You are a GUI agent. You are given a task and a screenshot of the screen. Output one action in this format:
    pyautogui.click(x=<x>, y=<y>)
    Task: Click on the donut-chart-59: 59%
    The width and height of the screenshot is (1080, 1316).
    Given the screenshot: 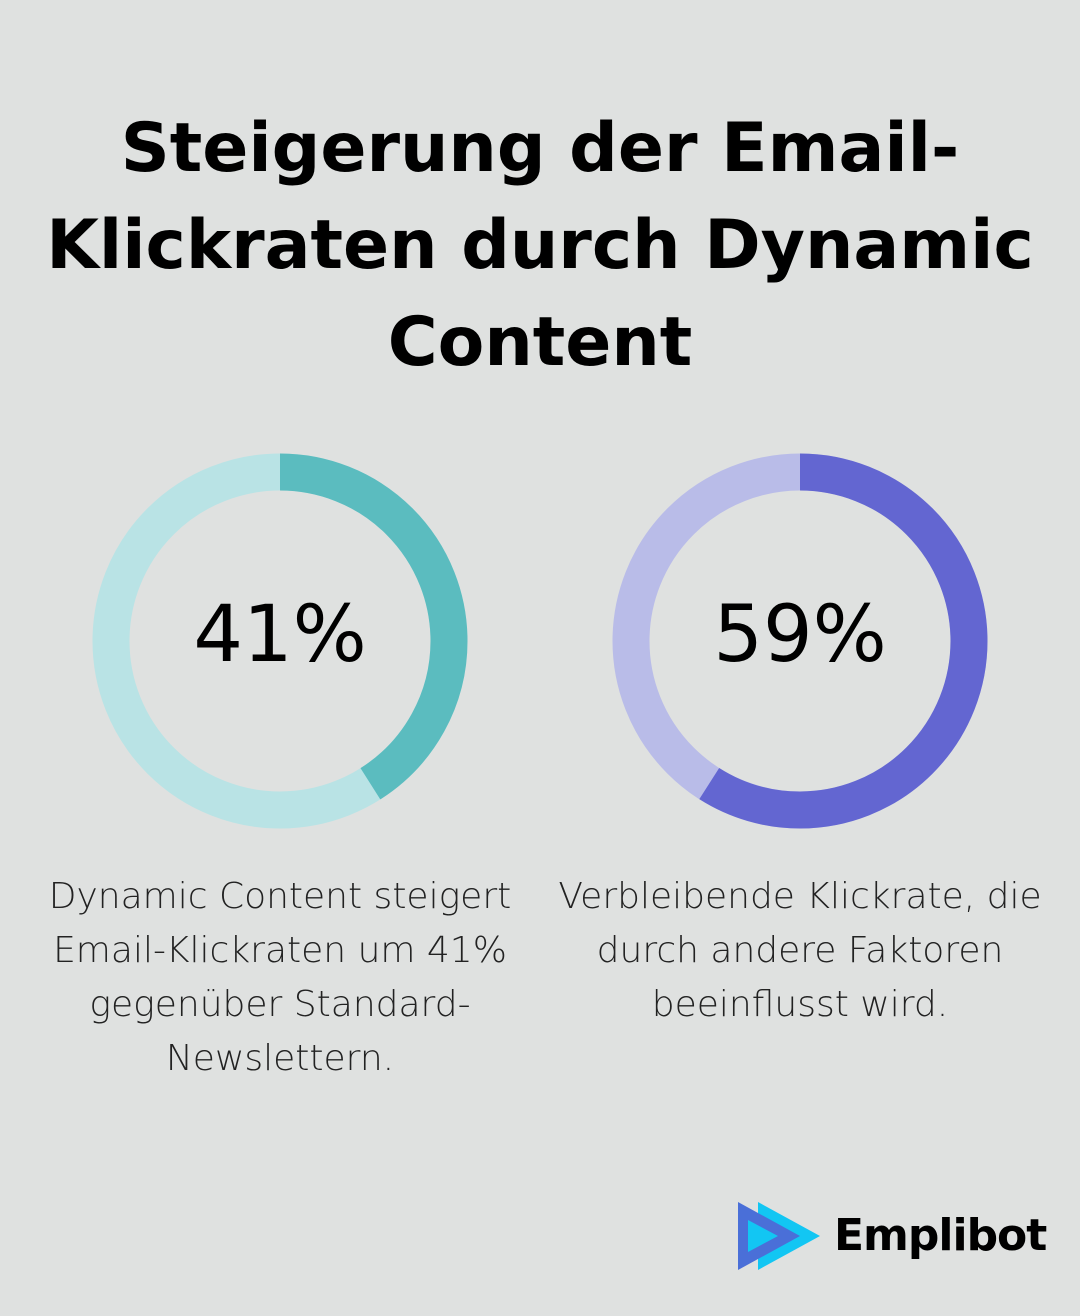 What is the action you would take?
    pyautogui.click(x=800, y=640)
    